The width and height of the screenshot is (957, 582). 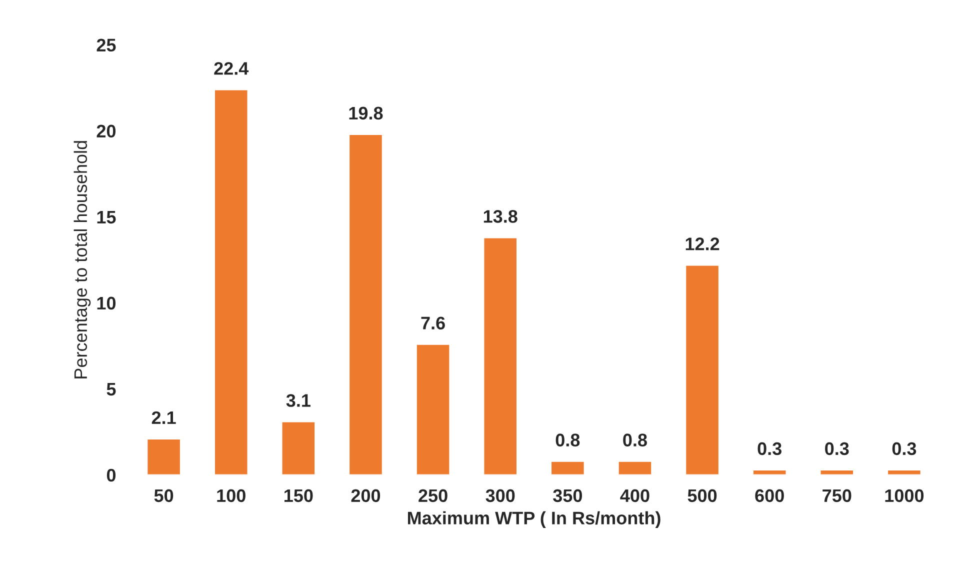 What do you see at coordinates (702, 495) in the screenshot?
I see `x-tick-label: 500` at bounding box center [702, 495].